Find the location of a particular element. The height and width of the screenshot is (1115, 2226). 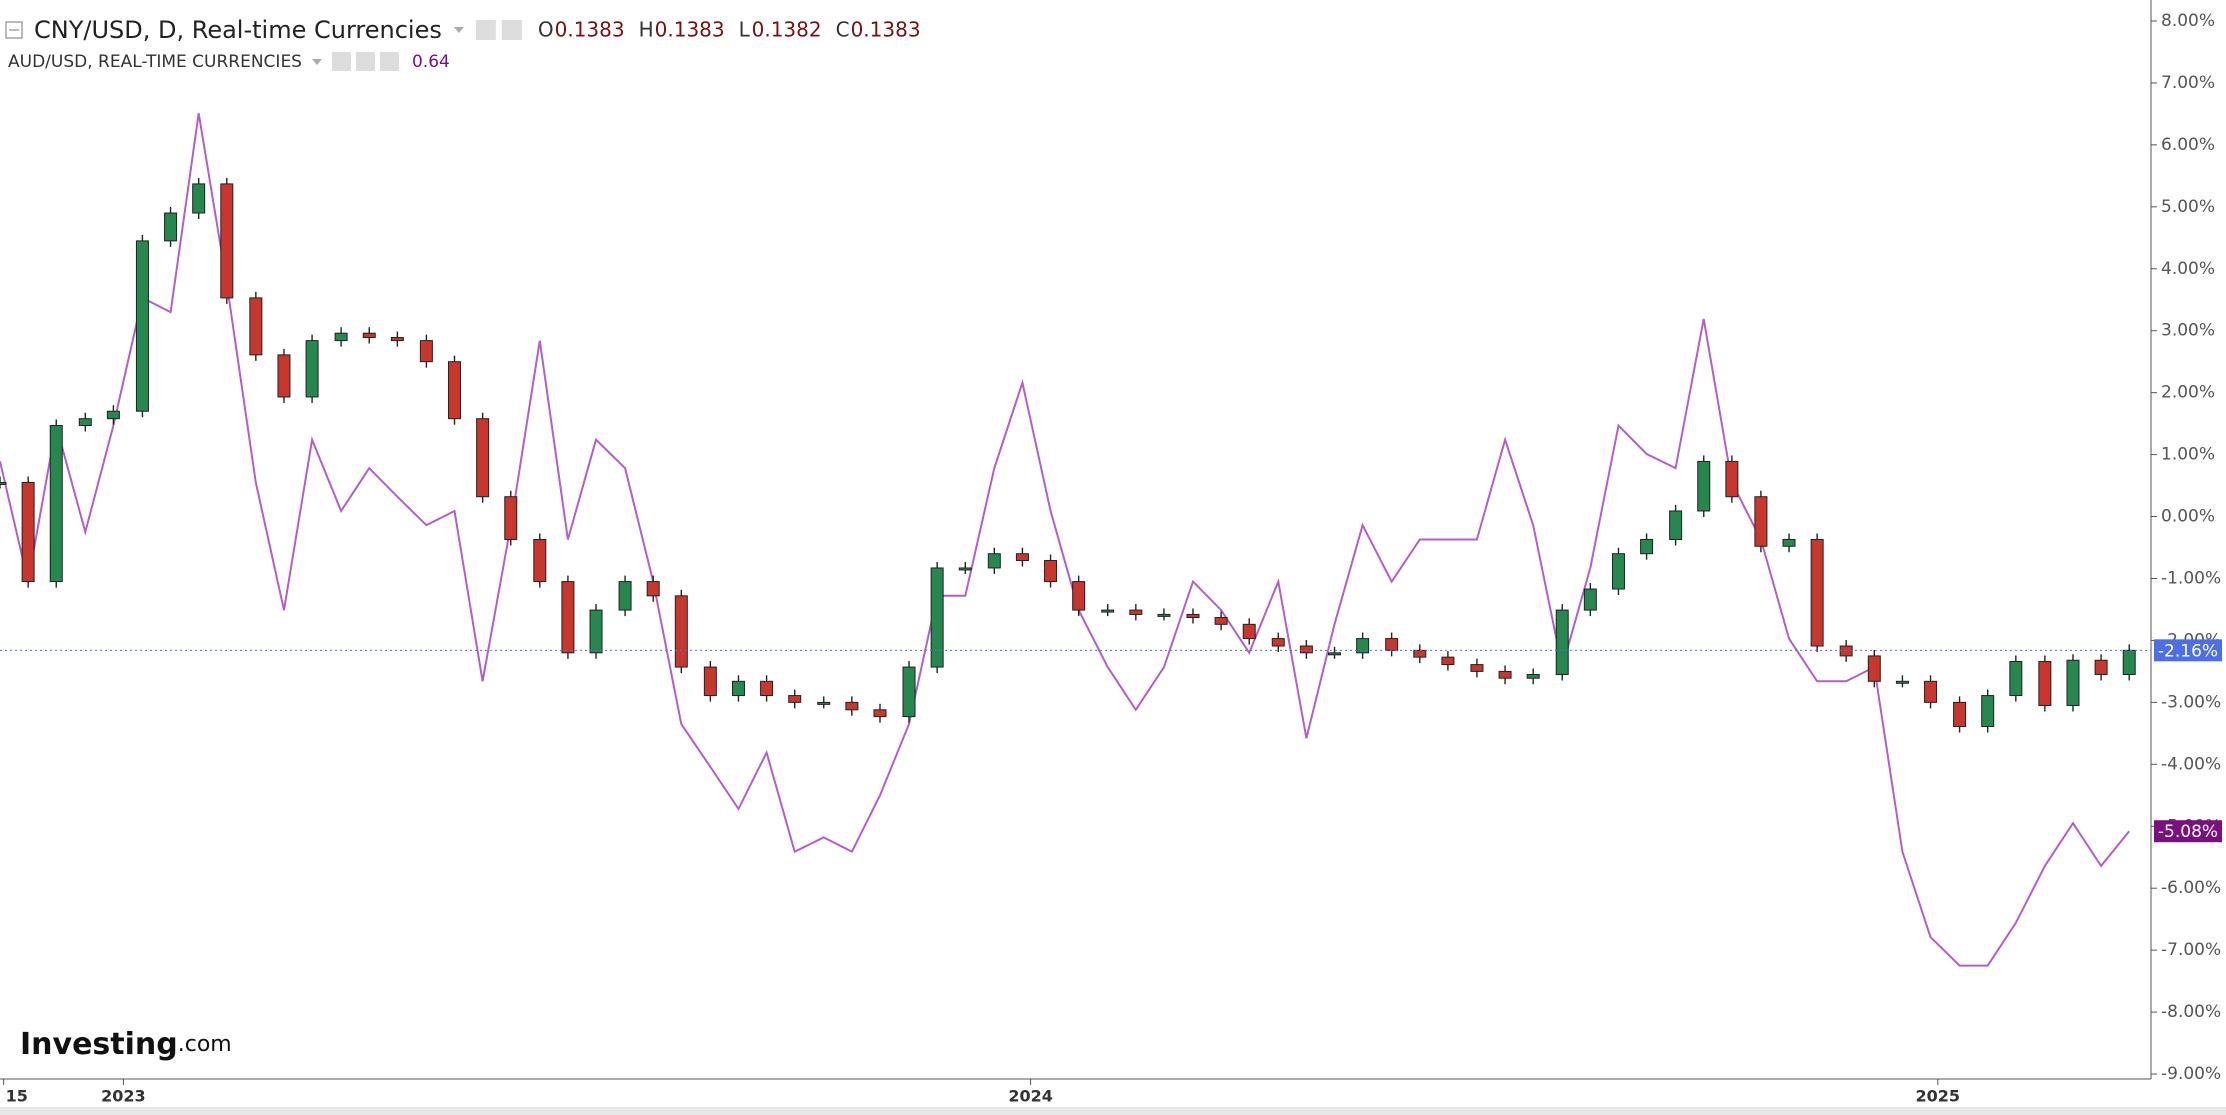

compare-series-title: AUD/USD, REAL-TIME CURRENCIES is located at coordinates (155, 62).